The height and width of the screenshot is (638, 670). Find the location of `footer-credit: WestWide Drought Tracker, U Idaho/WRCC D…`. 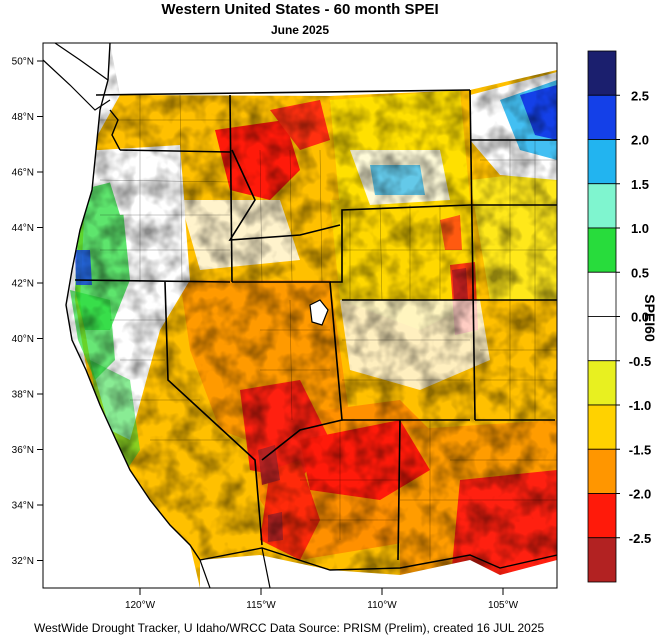

footer-credit: WestWide Drought Tracker, U Idaho/WRCC D… is located at coordinates (289, 628).